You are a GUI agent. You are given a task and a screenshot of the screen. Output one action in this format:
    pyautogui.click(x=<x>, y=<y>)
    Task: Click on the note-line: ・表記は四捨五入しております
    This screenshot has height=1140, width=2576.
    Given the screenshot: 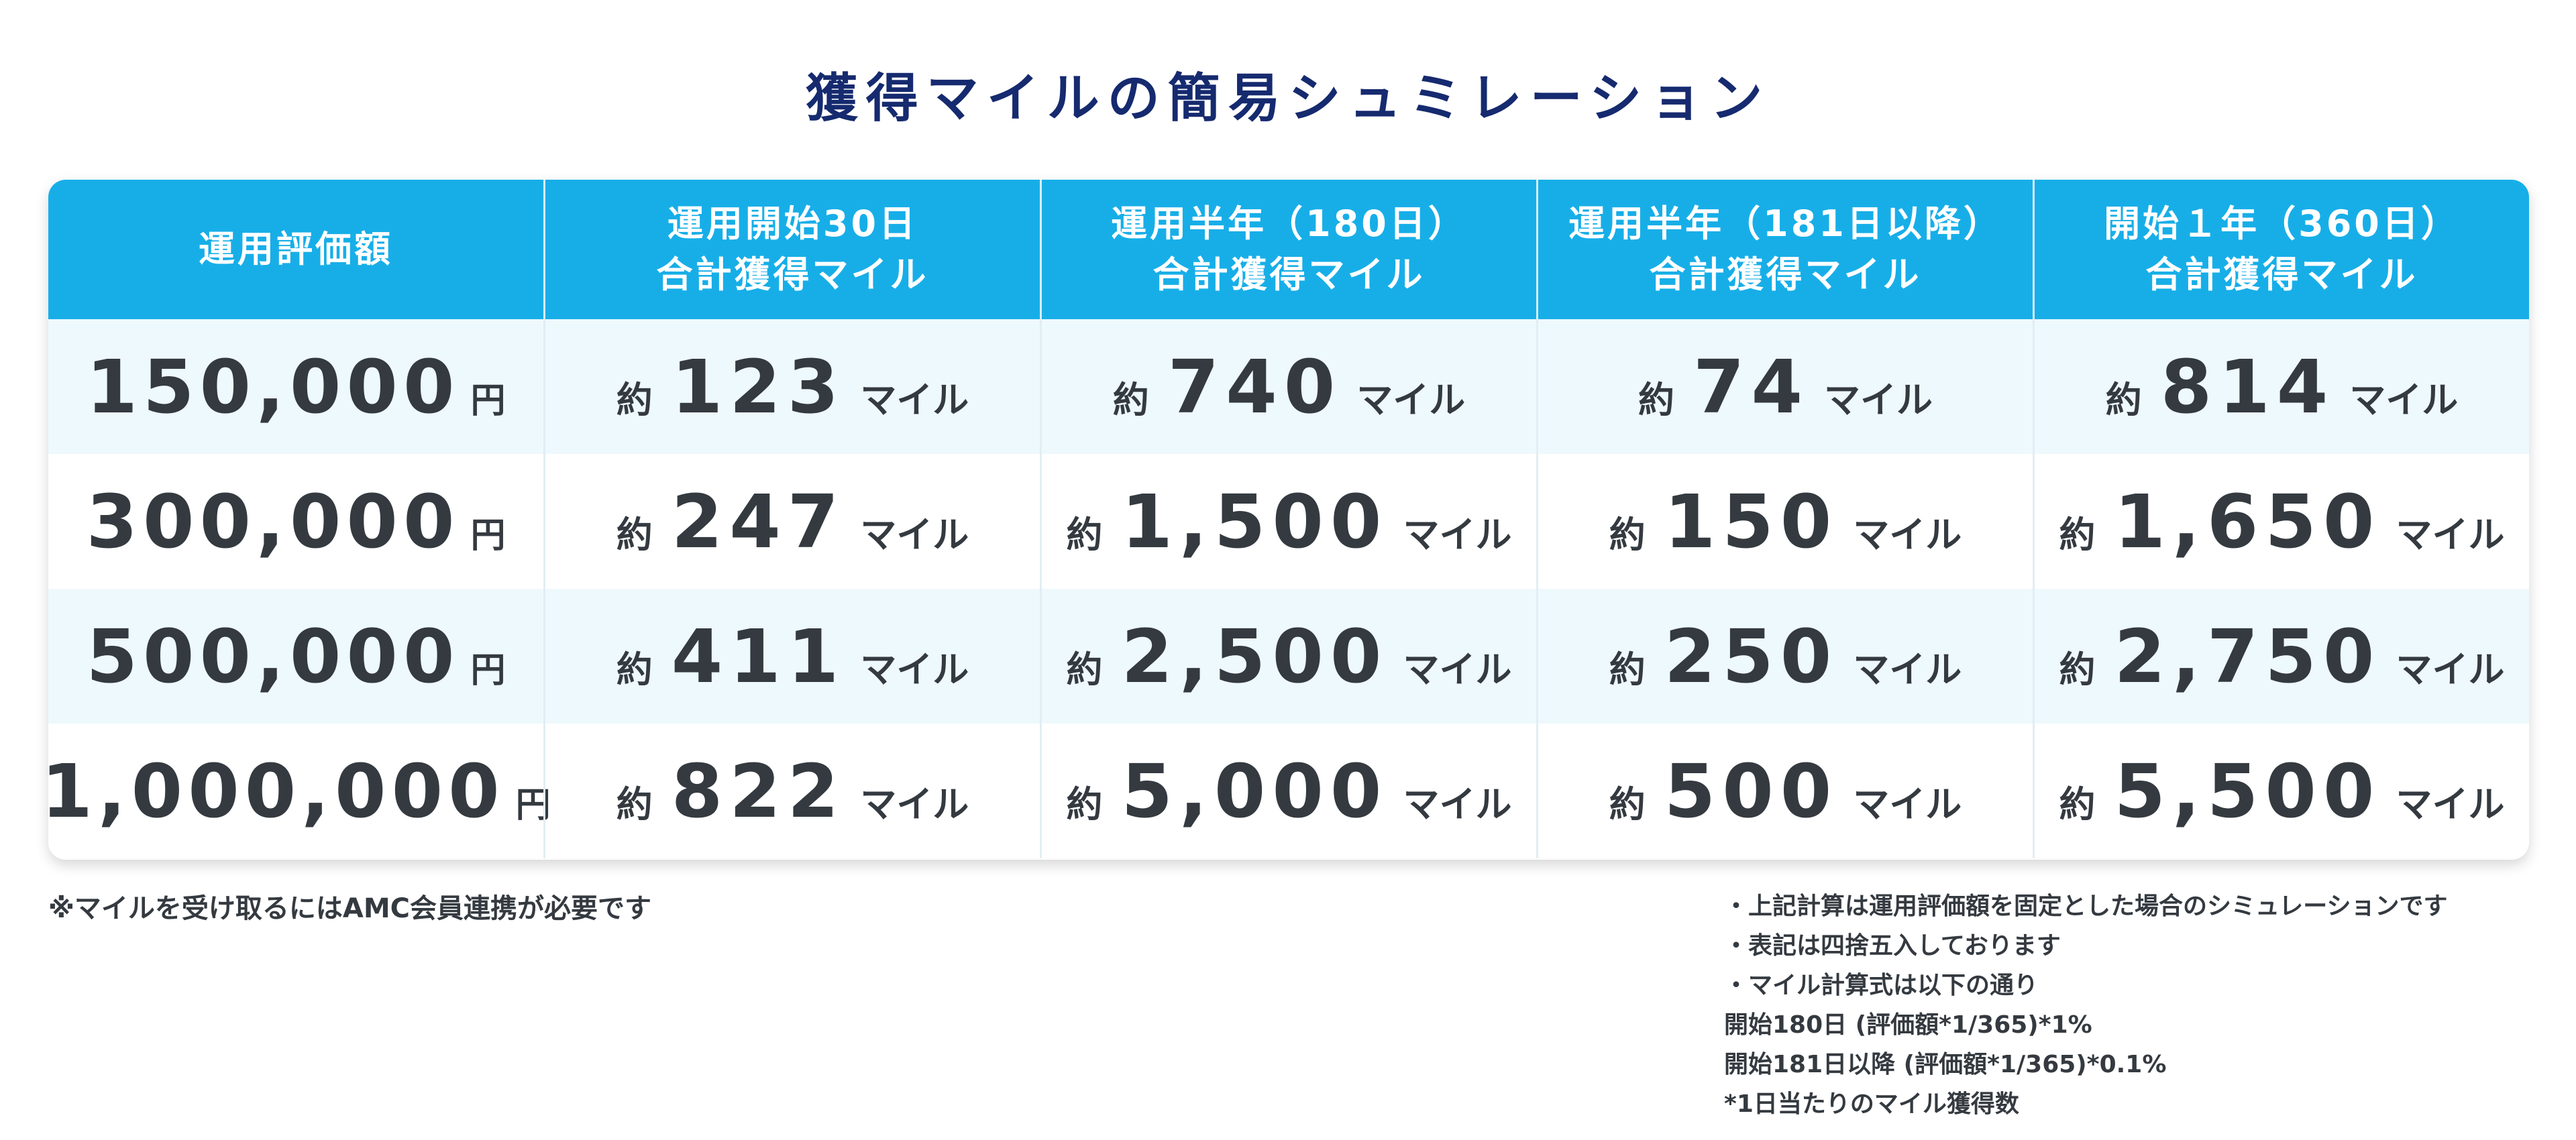 What is the action you would take?
    pyautogui.click(x=1892, y=946)
    